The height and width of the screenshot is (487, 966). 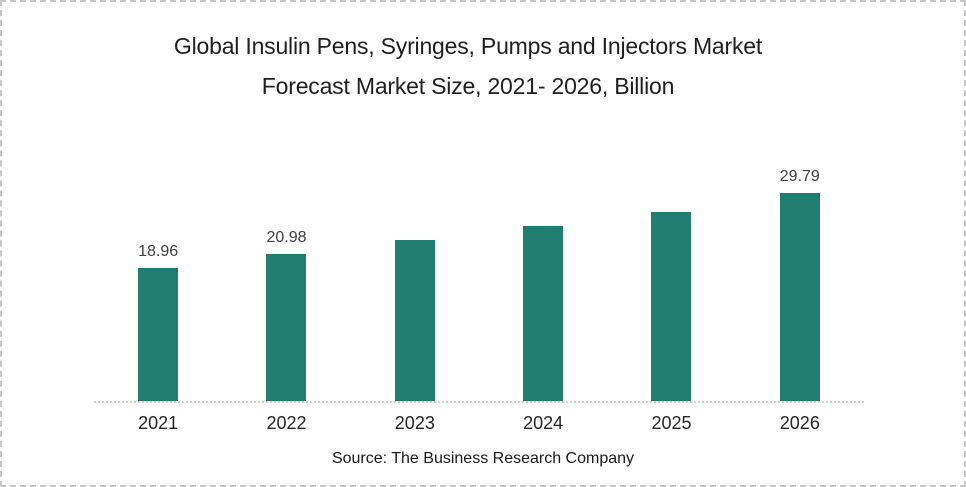 I want to click on bar-2022, so click(x=286, y=327).